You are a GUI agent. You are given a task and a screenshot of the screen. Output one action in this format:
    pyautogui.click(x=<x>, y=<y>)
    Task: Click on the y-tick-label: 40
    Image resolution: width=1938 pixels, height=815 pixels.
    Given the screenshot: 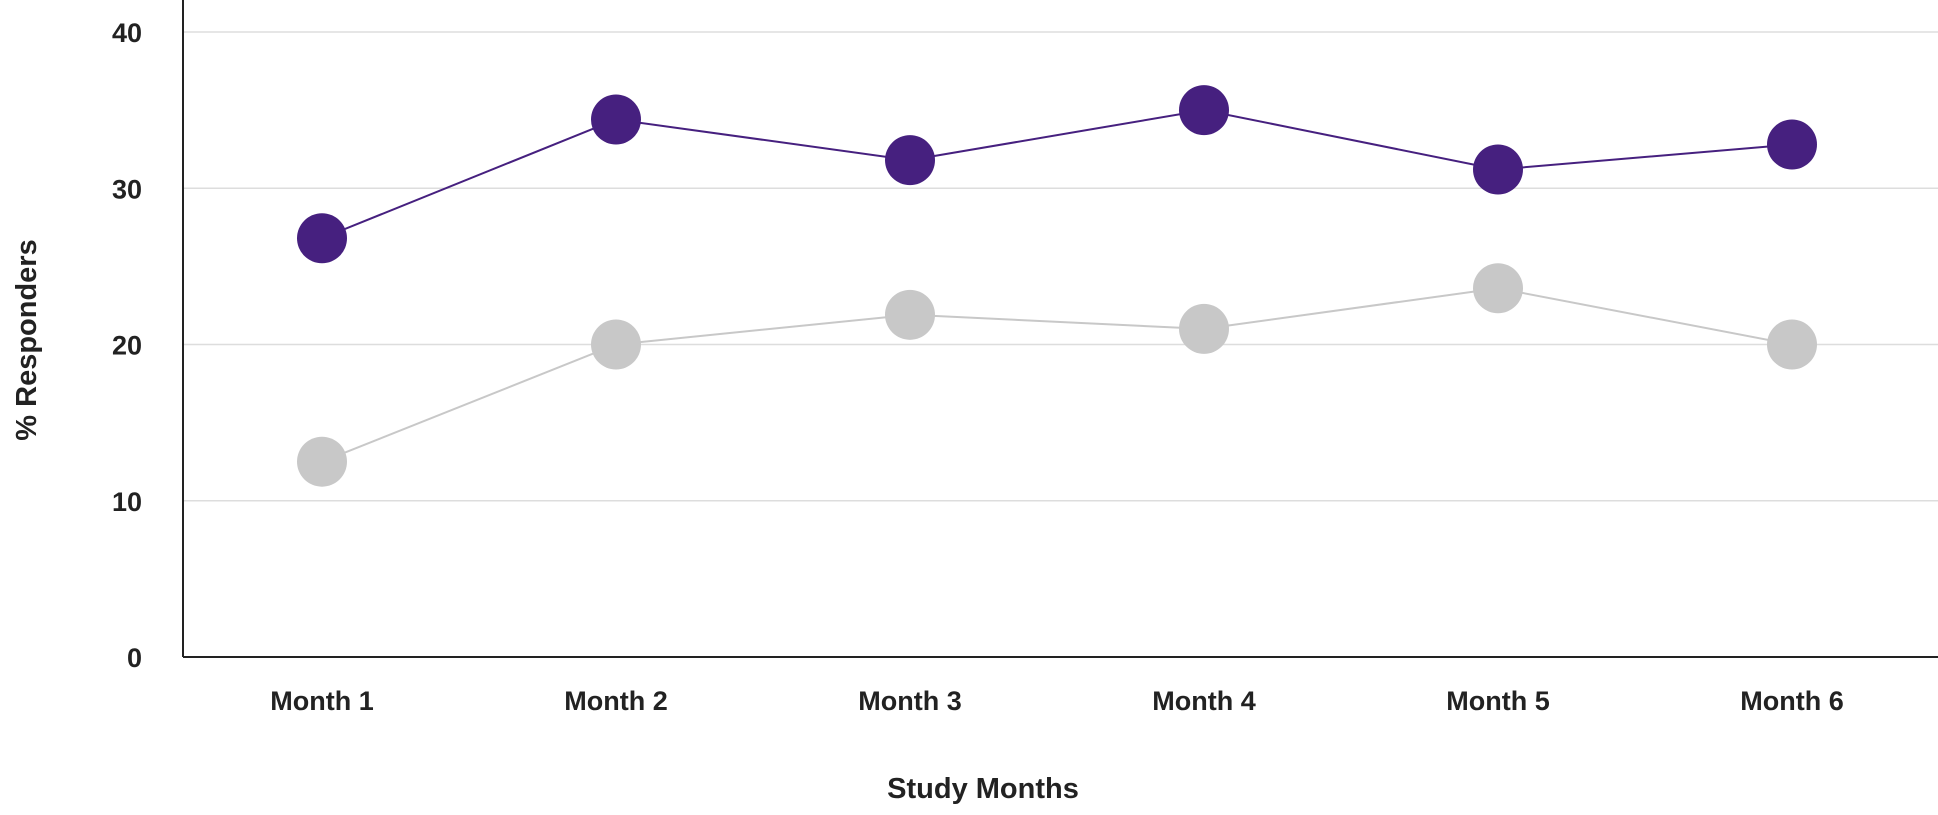 What is the action you would take?
    pyautogui.click(x=127, y=33)
    